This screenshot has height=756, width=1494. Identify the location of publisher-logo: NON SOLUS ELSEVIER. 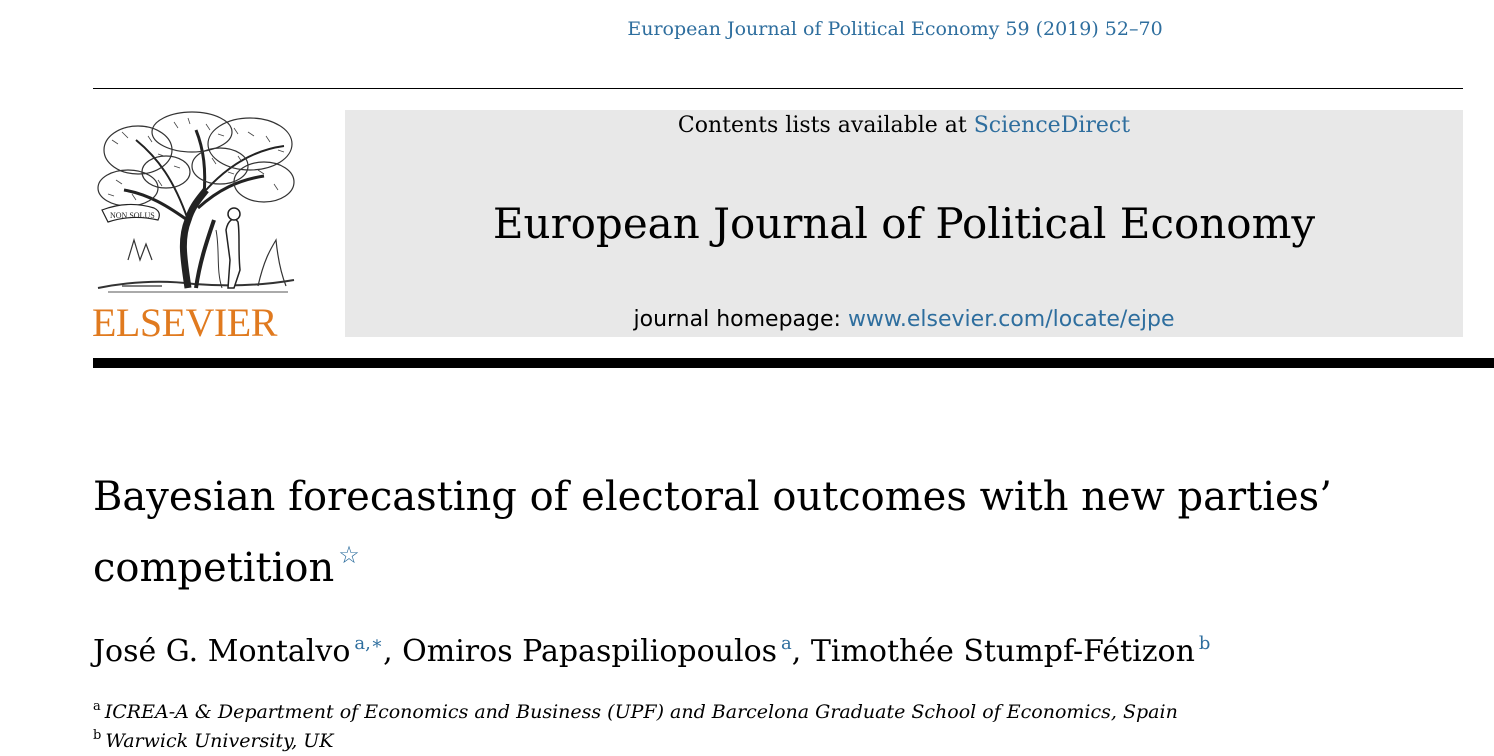
(194, 227).